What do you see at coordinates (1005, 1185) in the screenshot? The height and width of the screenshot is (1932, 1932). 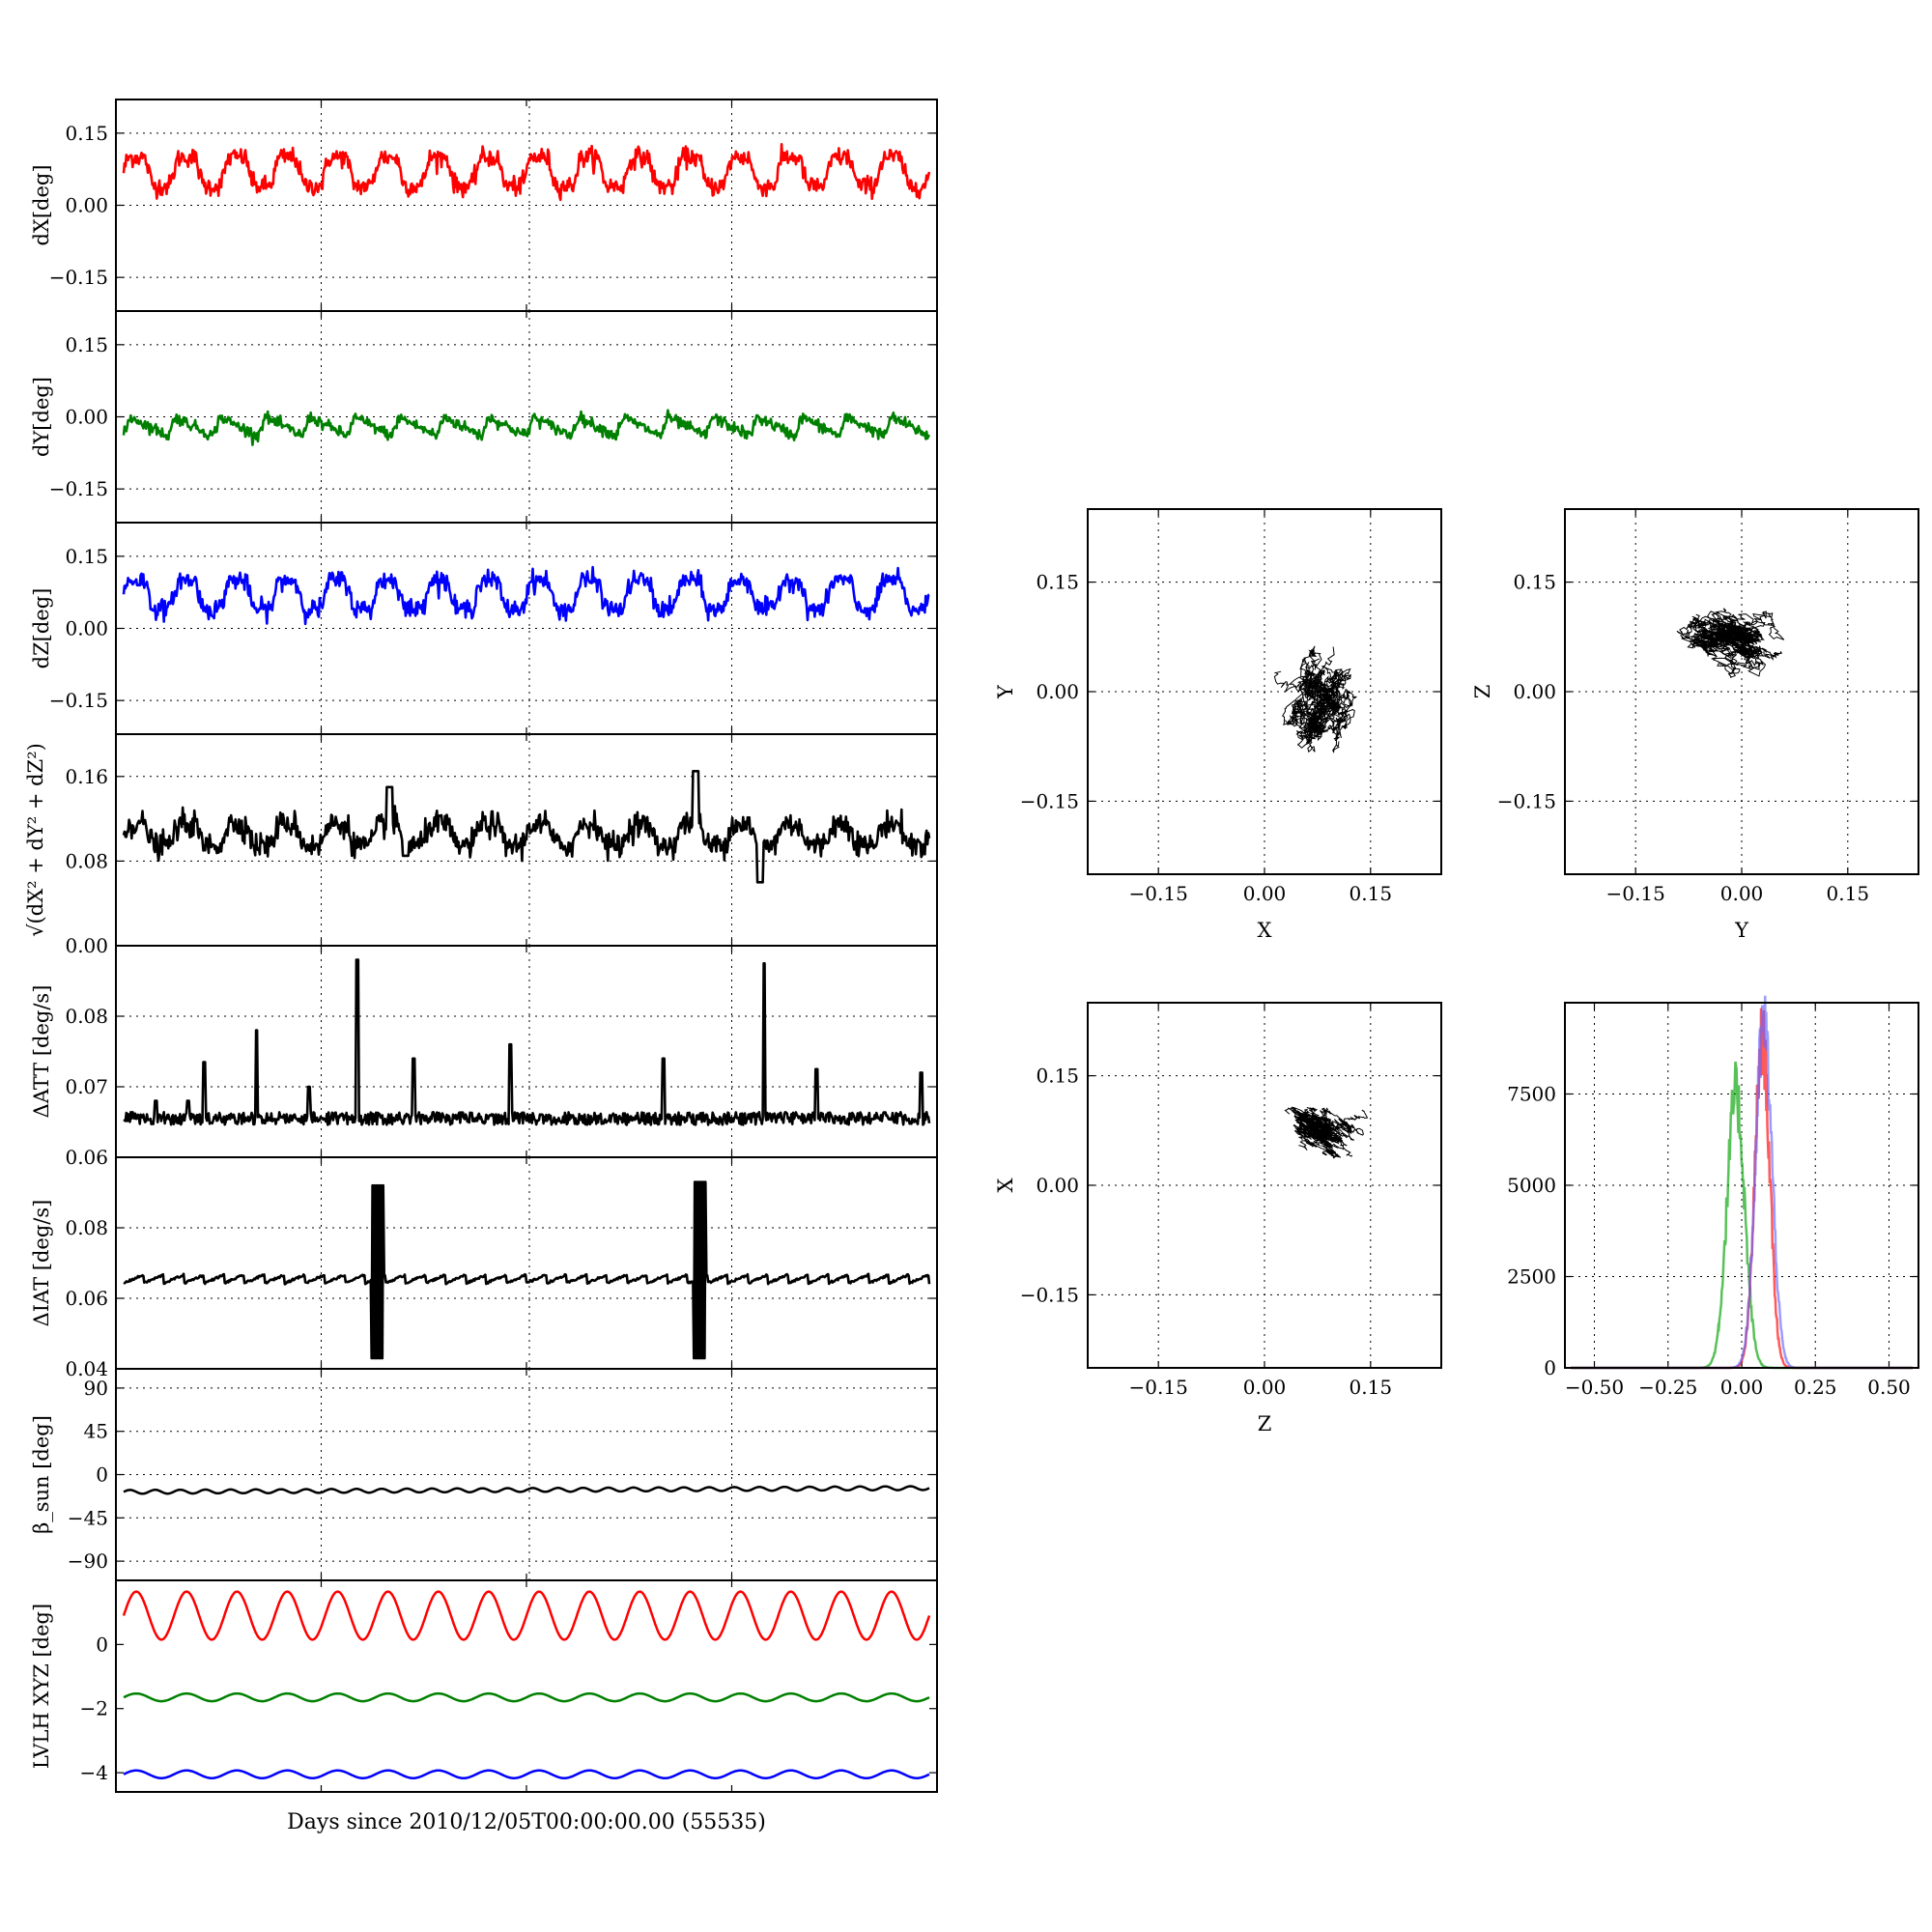 I see `y-axis-label-zx: X` at bounding box center [1005, 1185].